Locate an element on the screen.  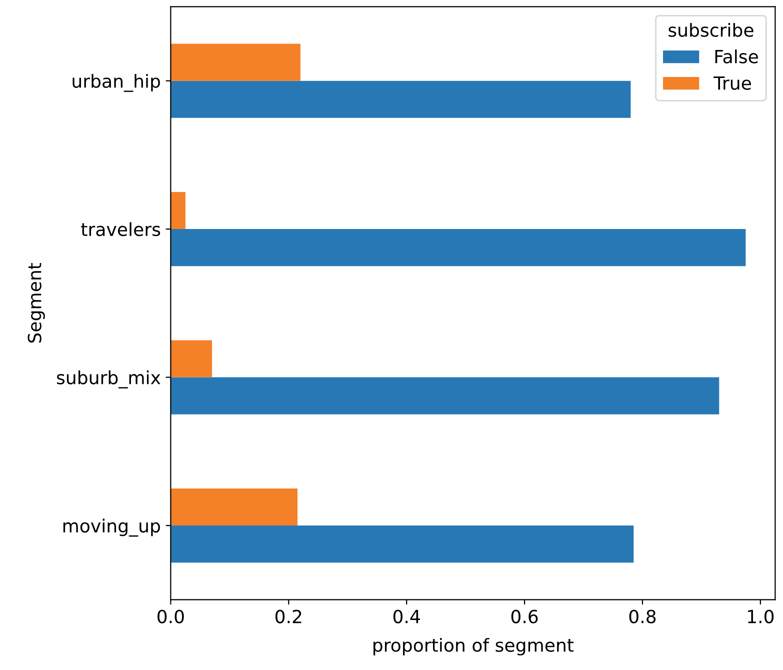
x-tick-label: 0.6 is located at coordinates (524, 617).